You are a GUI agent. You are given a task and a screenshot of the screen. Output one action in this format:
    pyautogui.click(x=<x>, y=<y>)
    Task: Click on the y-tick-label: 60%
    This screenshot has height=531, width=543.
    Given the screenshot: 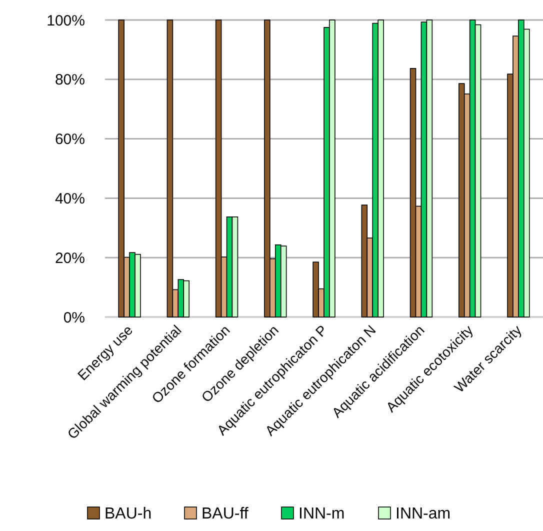 What is the action you would take?
    pyautogui.click(x=69, y=139)
    